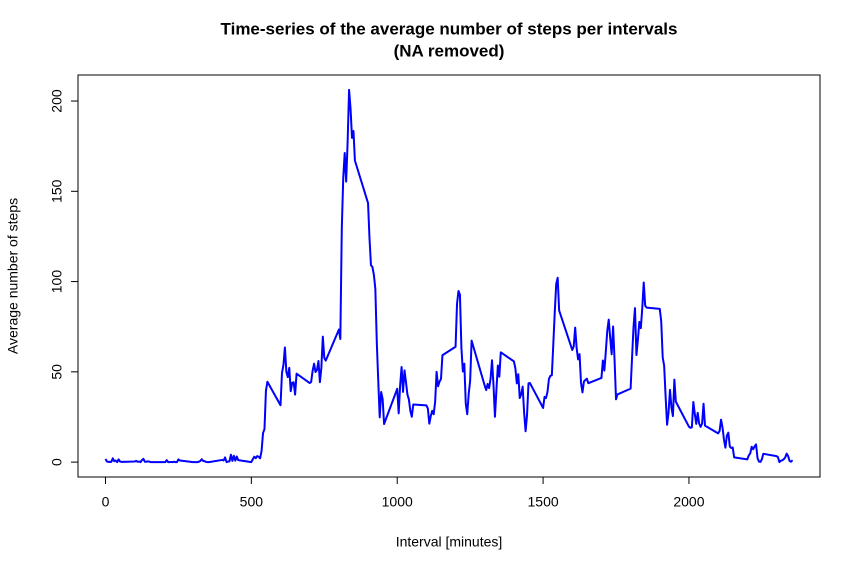  Describe the element at coordinates (543, 502) in the screenshot. I see `x-tick-label: 1500` at that location.